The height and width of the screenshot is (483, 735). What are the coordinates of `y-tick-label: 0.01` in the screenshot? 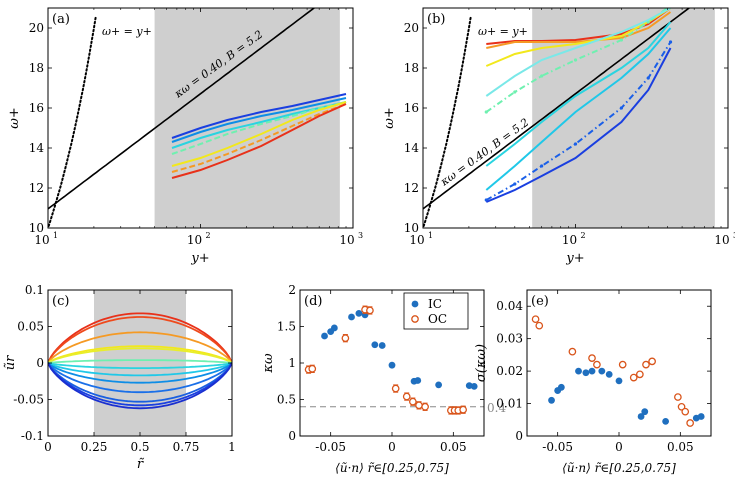 It's located at (509, 404).